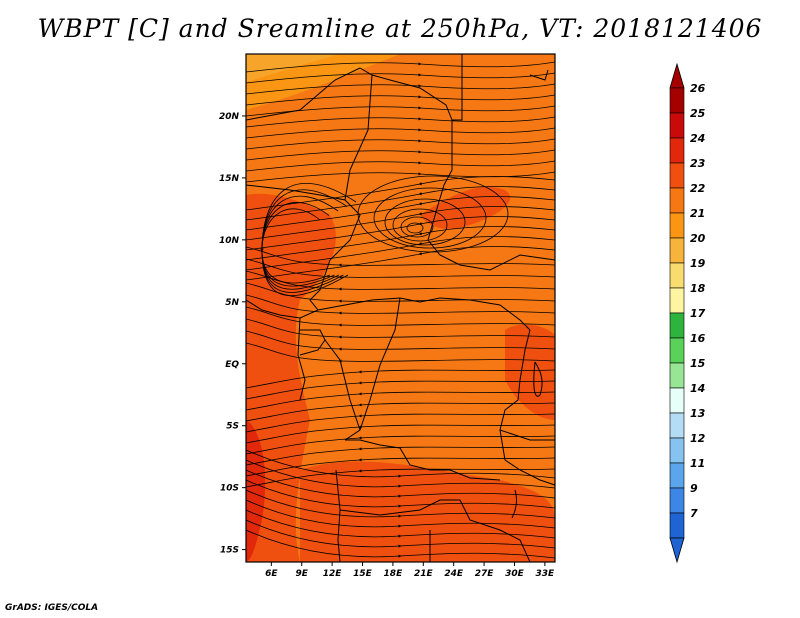  Describe the element at coordinates (697, 388) in the screenshot. I see `colorbar-label: 14` at that location.